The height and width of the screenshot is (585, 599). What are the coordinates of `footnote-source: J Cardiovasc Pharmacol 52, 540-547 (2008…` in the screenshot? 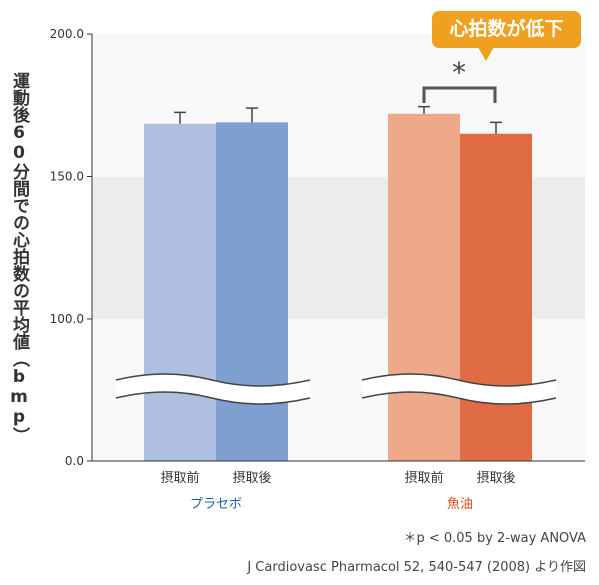 It's located at (416, 567).